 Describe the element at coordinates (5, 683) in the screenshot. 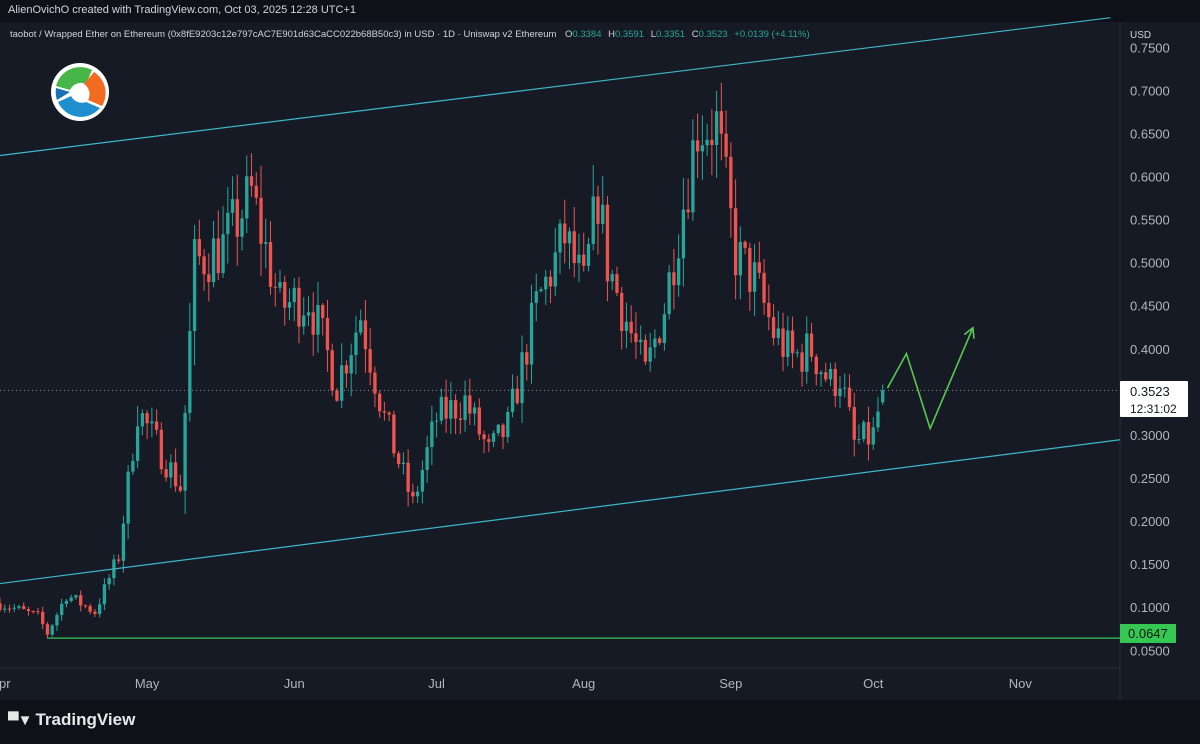

I see `time-tick-label: pr` at that location.